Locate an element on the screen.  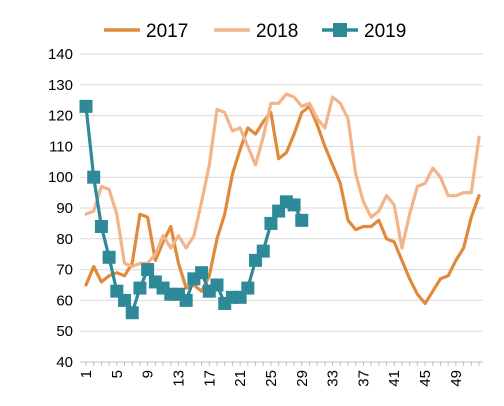
x-tick-label: 21 is located at coordinates (240, 378).